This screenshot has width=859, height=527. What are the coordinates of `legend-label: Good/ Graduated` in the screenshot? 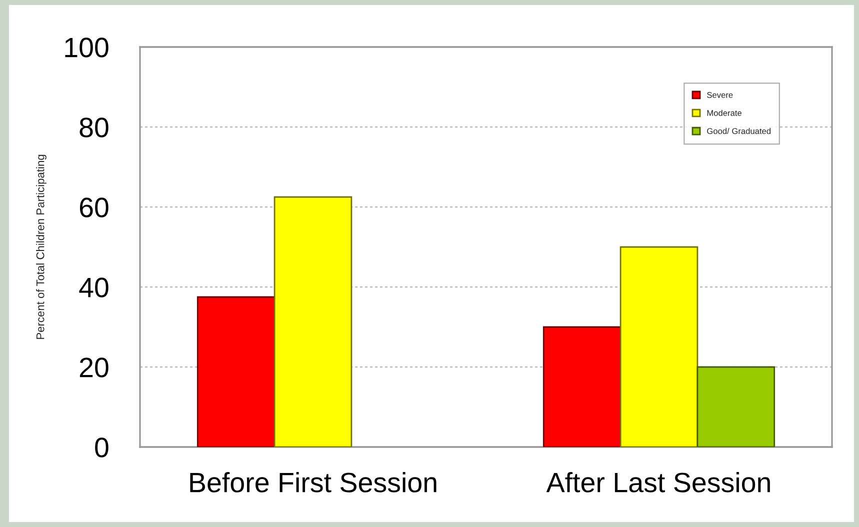 It's located at (739, 131).